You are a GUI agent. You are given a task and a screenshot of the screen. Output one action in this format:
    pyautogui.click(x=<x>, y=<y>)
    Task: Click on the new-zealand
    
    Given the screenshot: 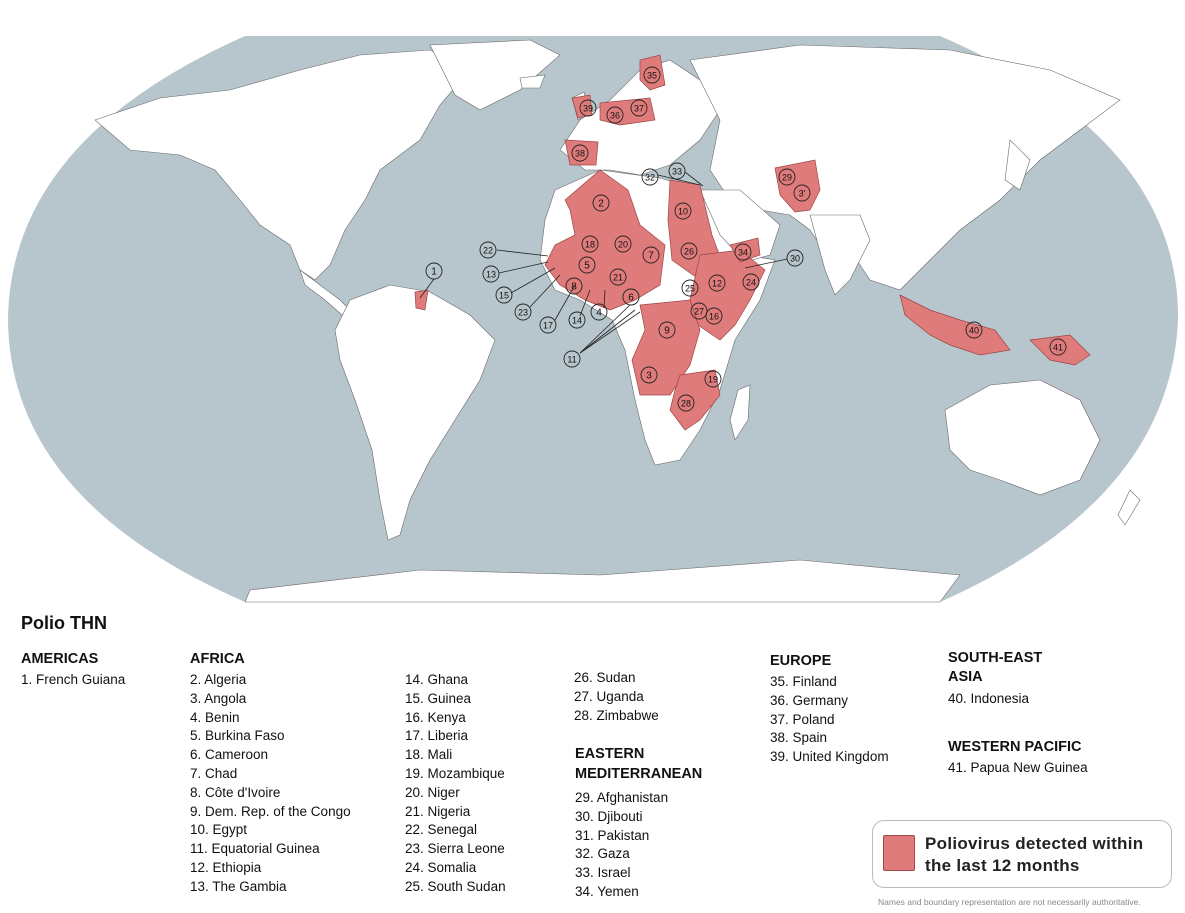 What is the action you would take?
    pyautogui.click(x=1129, y=507)
    